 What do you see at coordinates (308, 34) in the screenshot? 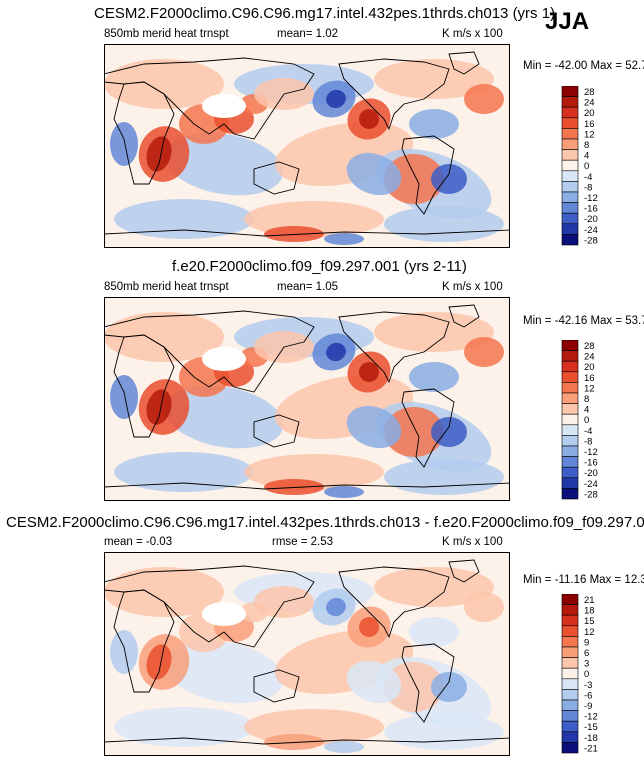
I see `panel1-center-label: mean= 1.02` at bounding box center [308, 34].